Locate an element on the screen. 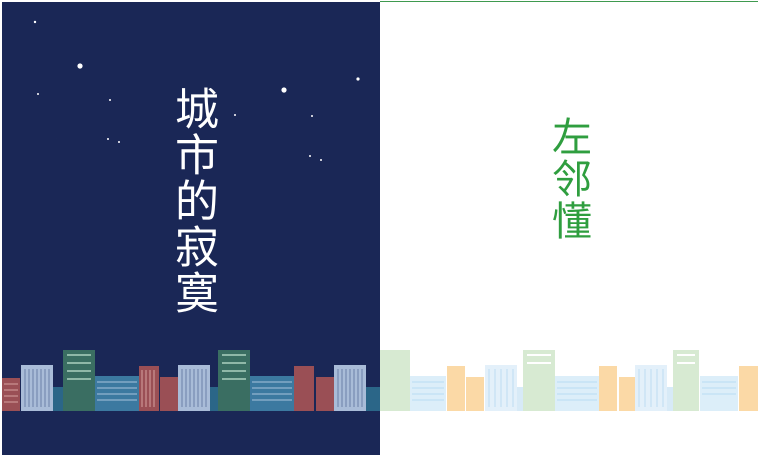 The image size is (760, 457). pastel-skyline-illustration is located at coordinates (569, 380).